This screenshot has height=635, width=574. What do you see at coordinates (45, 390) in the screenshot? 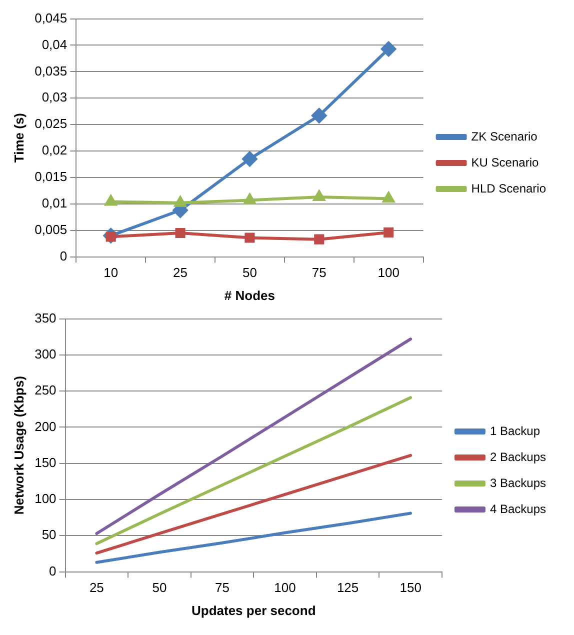
I see `y-tick-label: 250` at bounding box center [45, 390].